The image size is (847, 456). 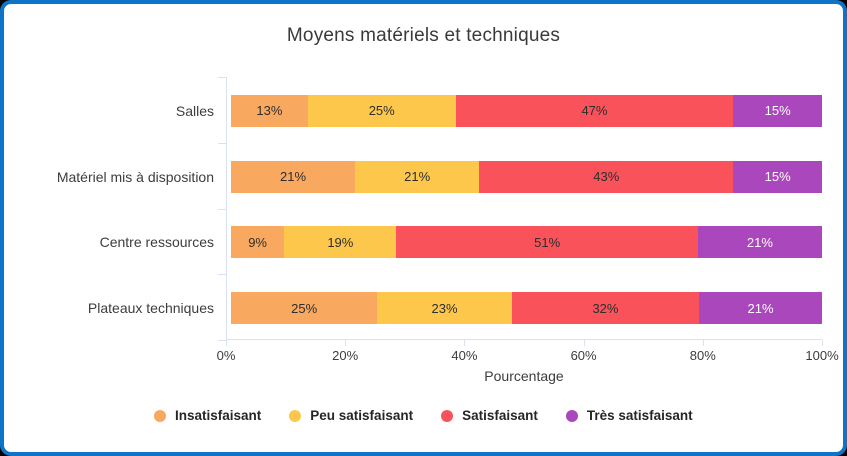 I want to click on bar-segment: 32%, so click(x=605, y=308).